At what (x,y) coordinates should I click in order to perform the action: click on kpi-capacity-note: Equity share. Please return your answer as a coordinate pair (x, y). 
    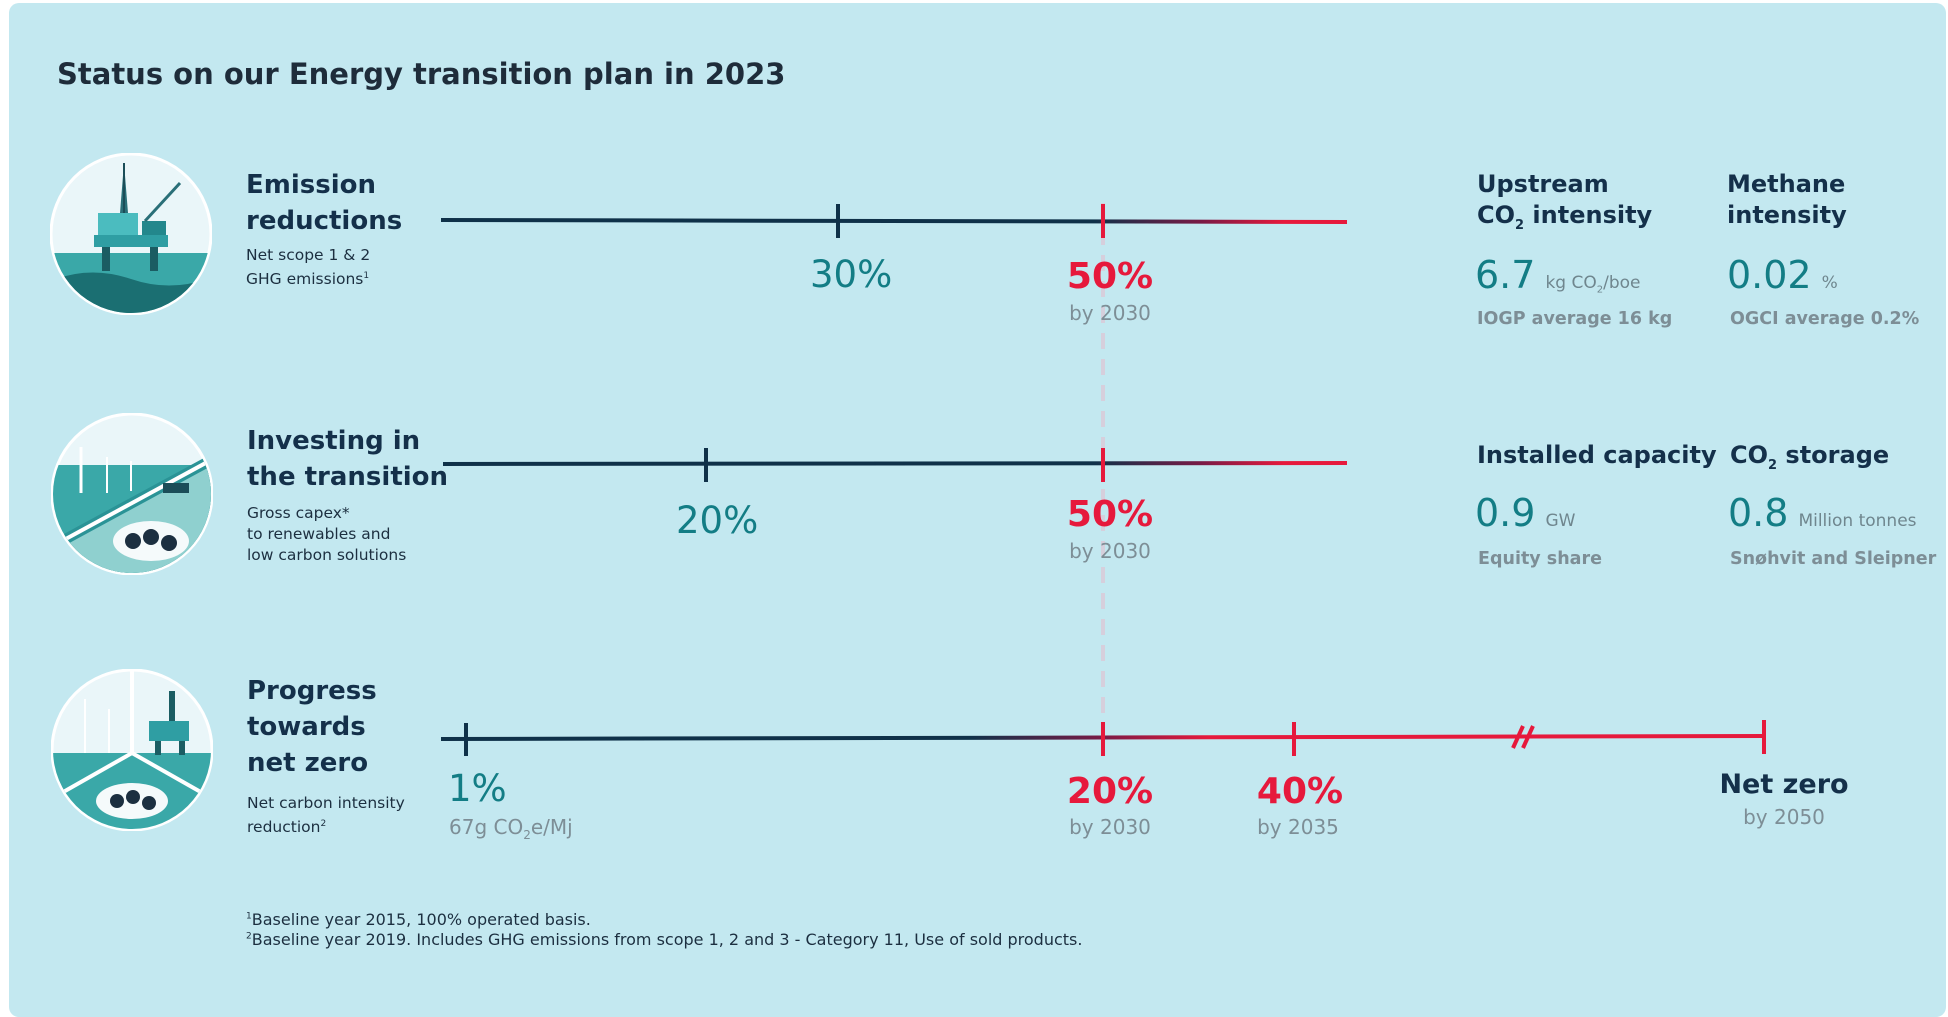
    Looking at the image, I should click on (1540, 559).